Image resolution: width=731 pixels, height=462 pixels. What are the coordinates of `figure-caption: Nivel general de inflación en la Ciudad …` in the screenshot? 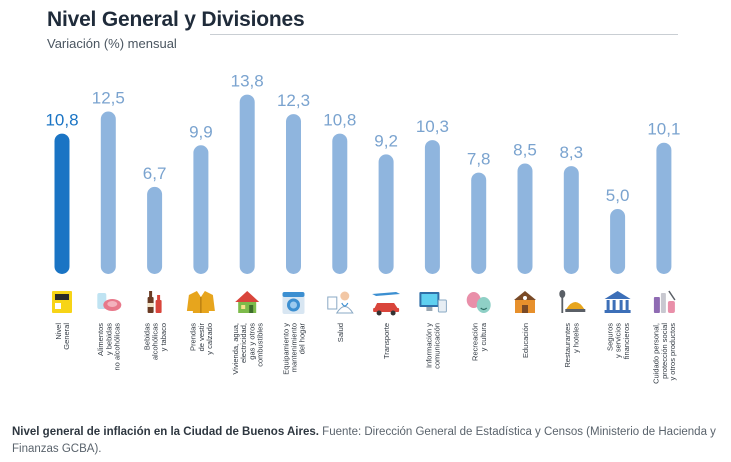 It's located at (364, 441).